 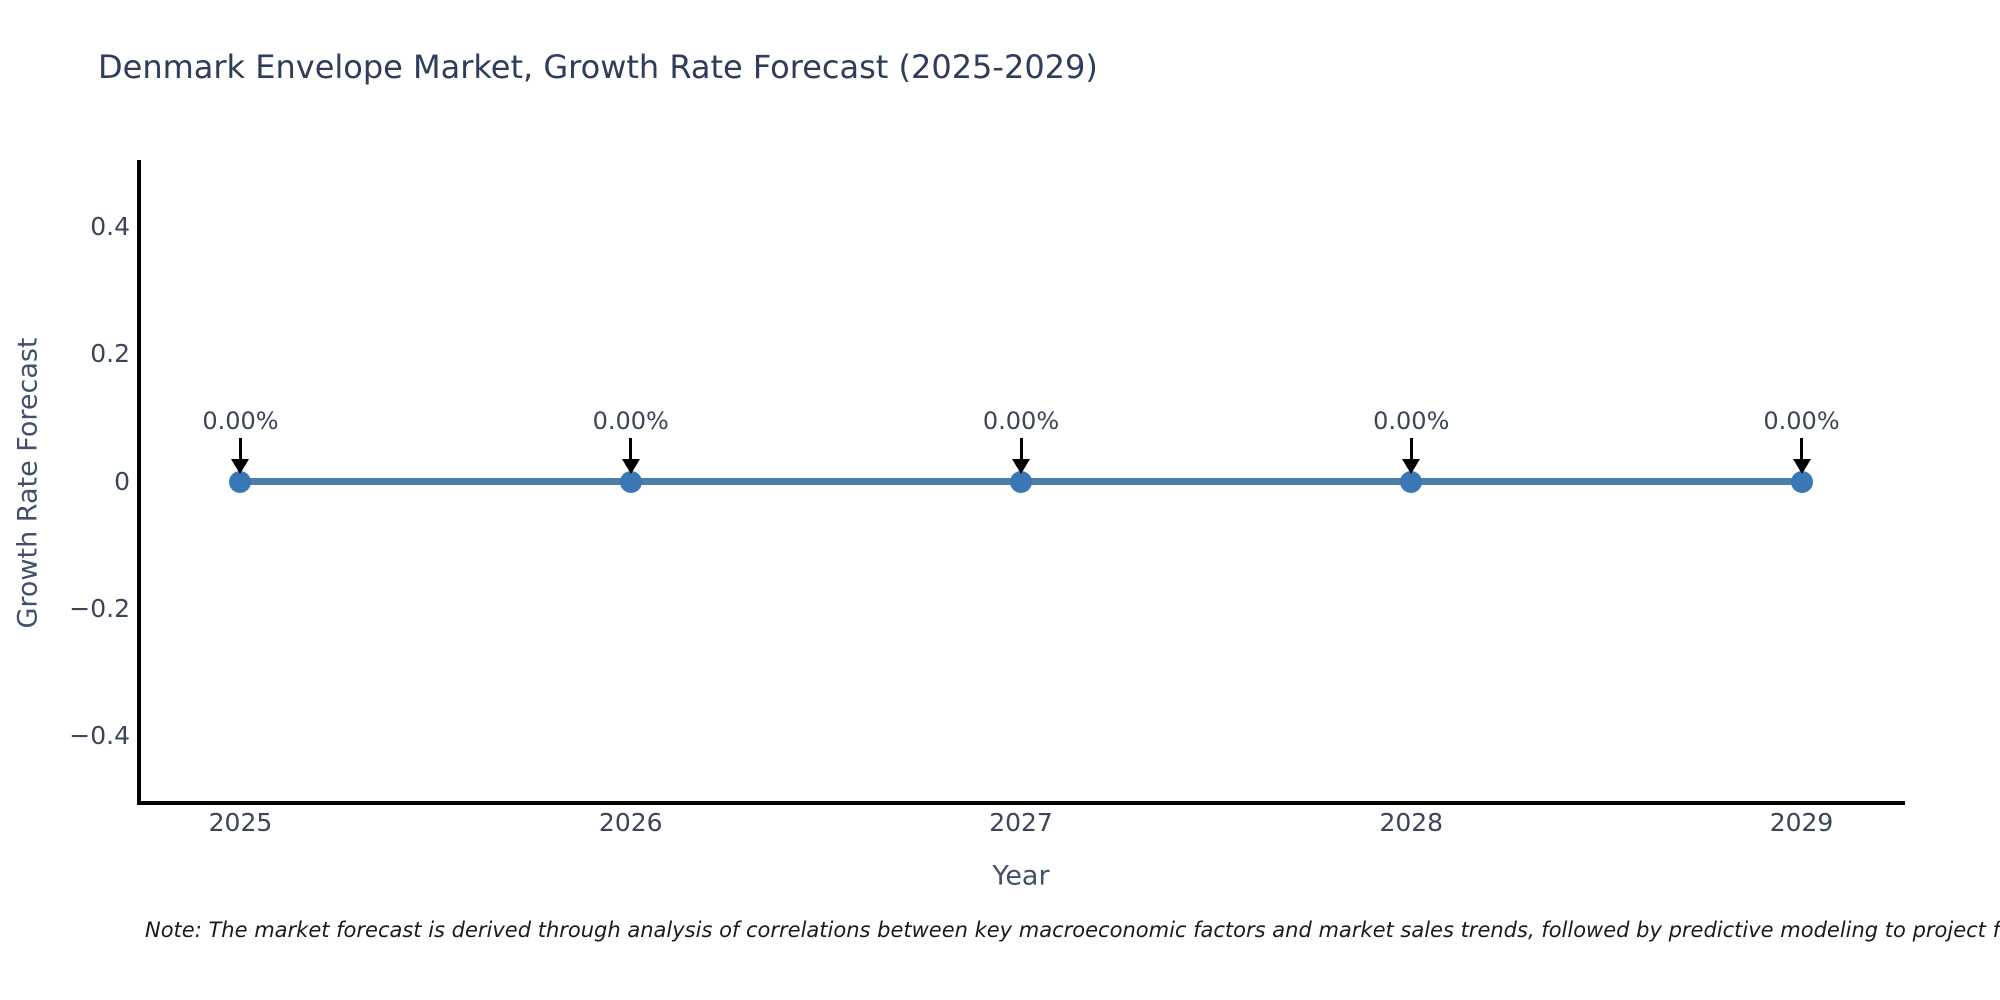 What do you see at coordinates (240, 822) in the screenshot?
I see `x-tick-label: 2025` at bounding box center [240, 822].